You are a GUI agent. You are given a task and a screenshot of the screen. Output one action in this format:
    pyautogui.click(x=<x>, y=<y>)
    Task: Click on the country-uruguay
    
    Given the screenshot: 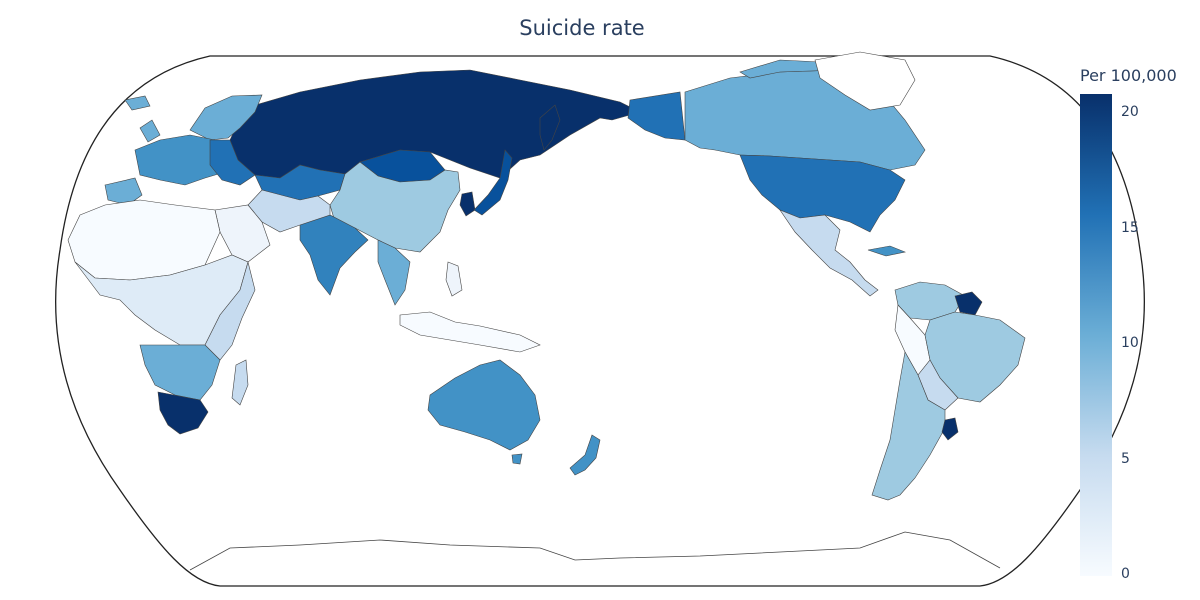 What is the action you would take?
    pyautogui.click(x=950, y=429)
    